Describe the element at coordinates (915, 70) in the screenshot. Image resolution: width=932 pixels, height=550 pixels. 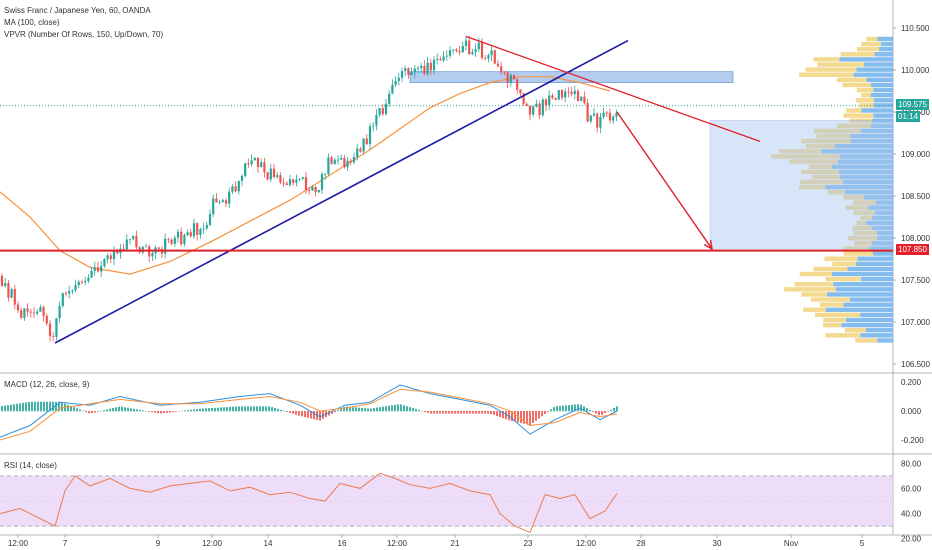
I see `price-tick-label: 110.000` at that location.